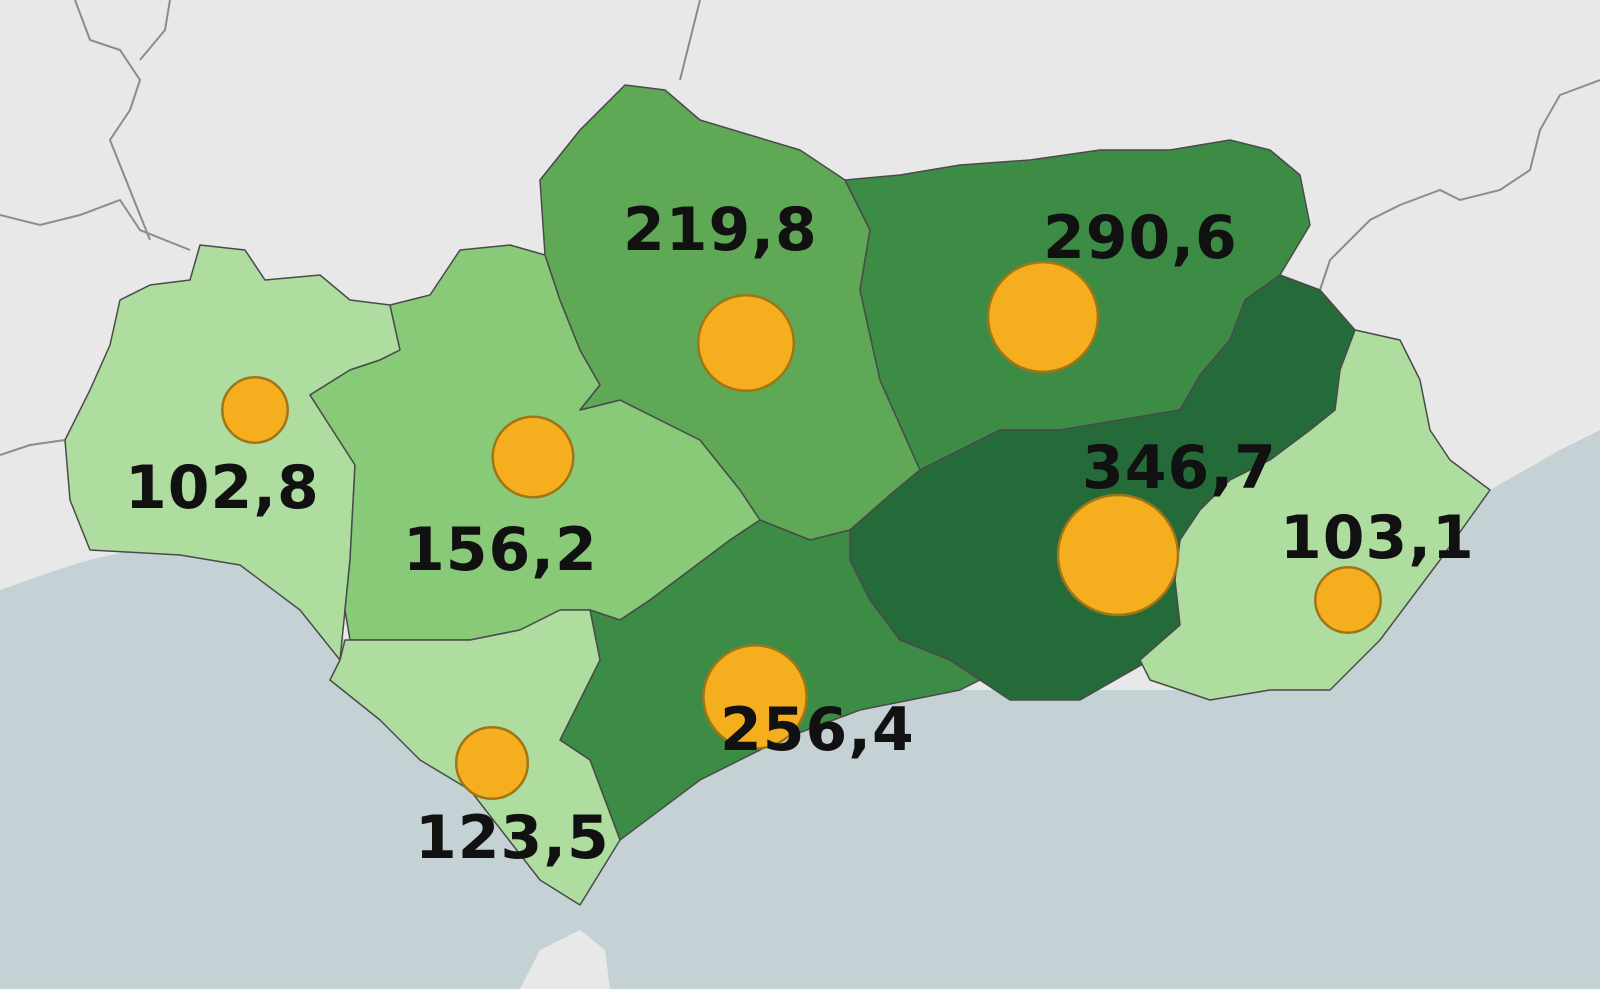 Image resolution: width=1600 pixels, height=989 pixels. I want to click on bubble-malaga, so click(755, 697).